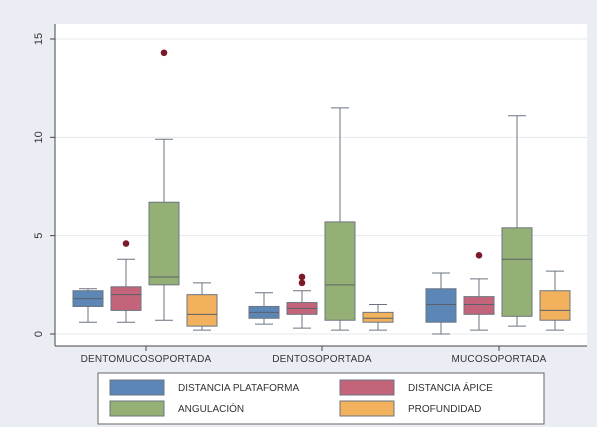  I want to click on y-tick-label: 0, so click(39, 334).